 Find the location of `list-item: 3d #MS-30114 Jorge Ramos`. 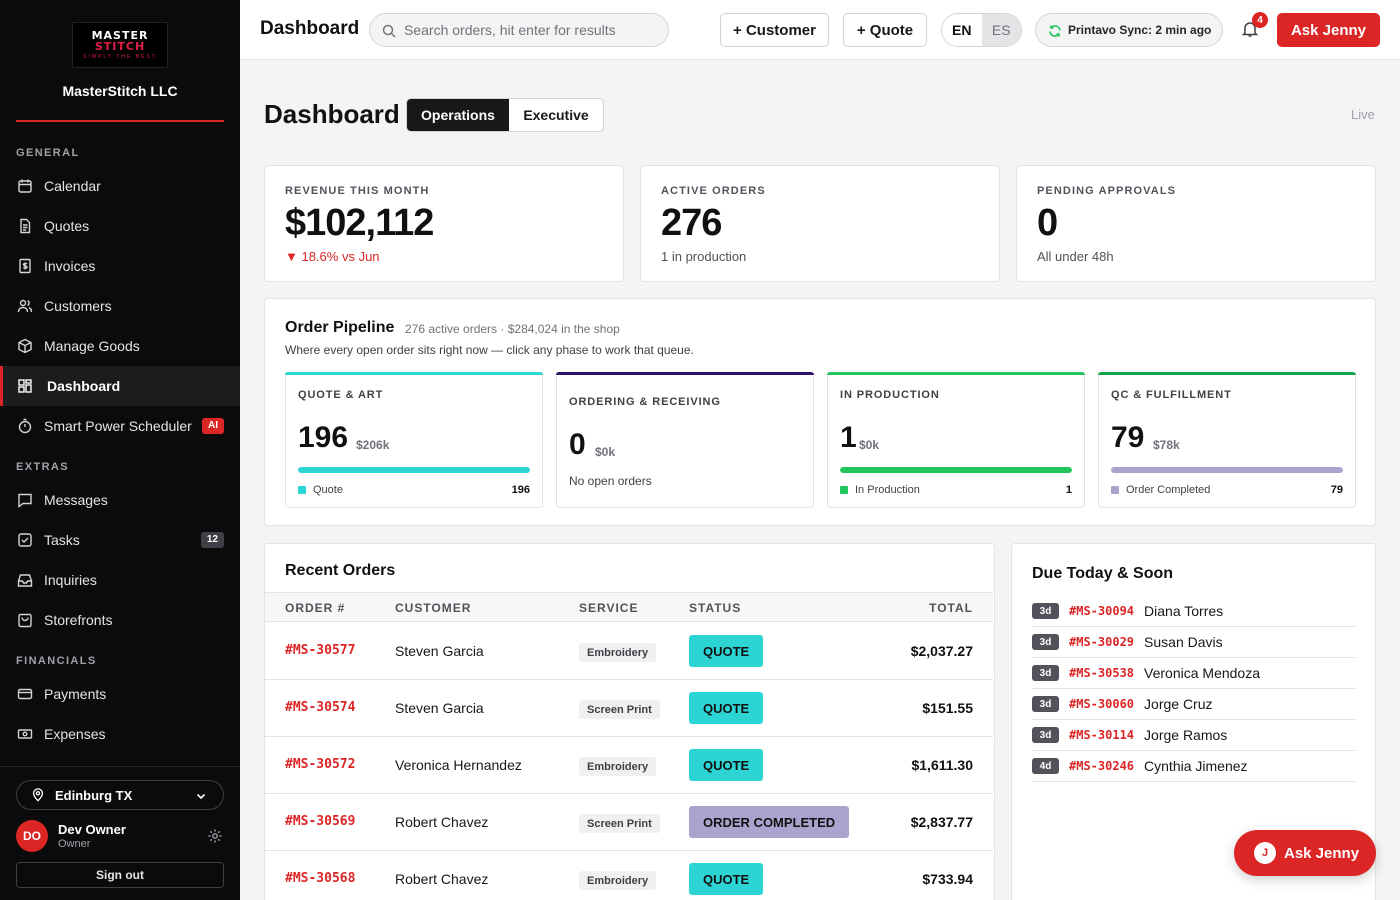

list-item: 3d #MS-30114 Jorge Ramos is located at coordinates (1194, 735).